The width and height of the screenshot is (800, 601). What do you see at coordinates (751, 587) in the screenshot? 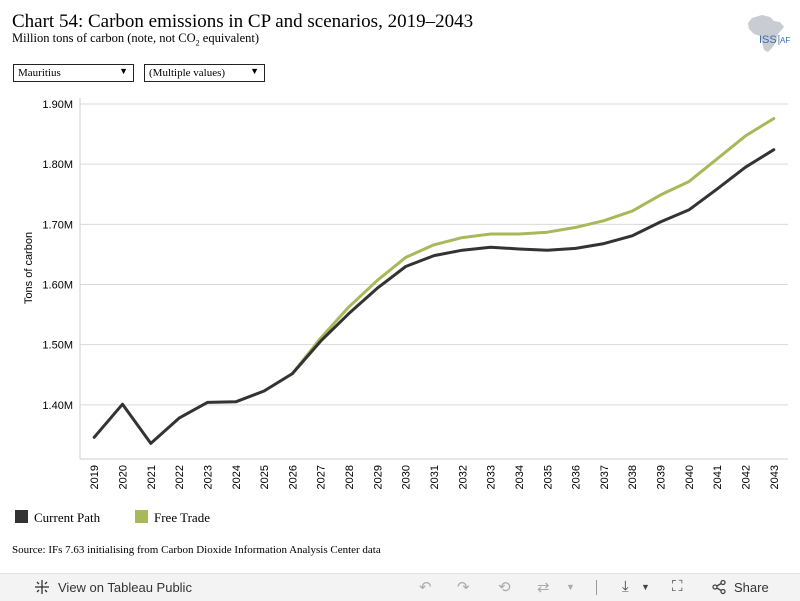
I see `share-label: Share` at bounding box center [751, 587].